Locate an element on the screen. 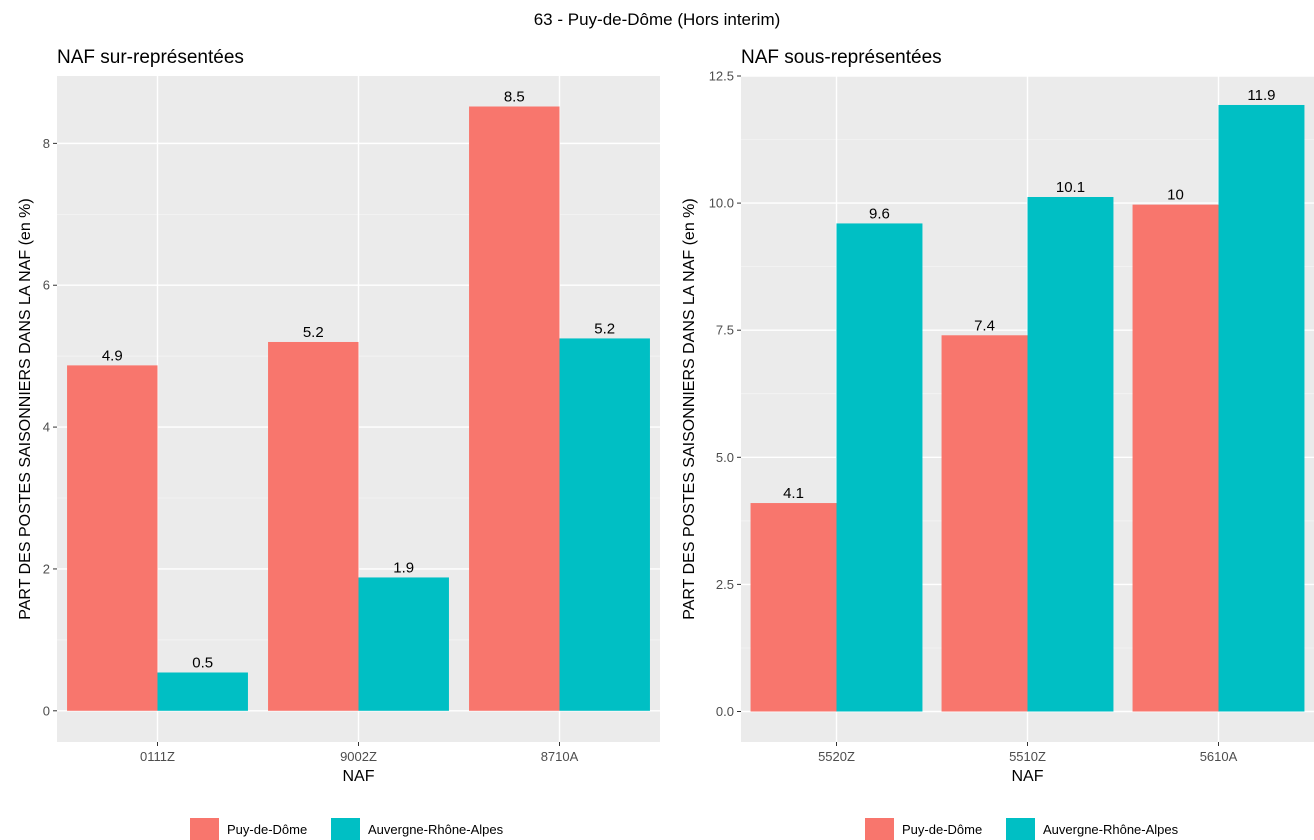 Image resolution: width=1314 pixels, height=840 pixels. data-label: 4.9 is located at coordinates (112, 355).